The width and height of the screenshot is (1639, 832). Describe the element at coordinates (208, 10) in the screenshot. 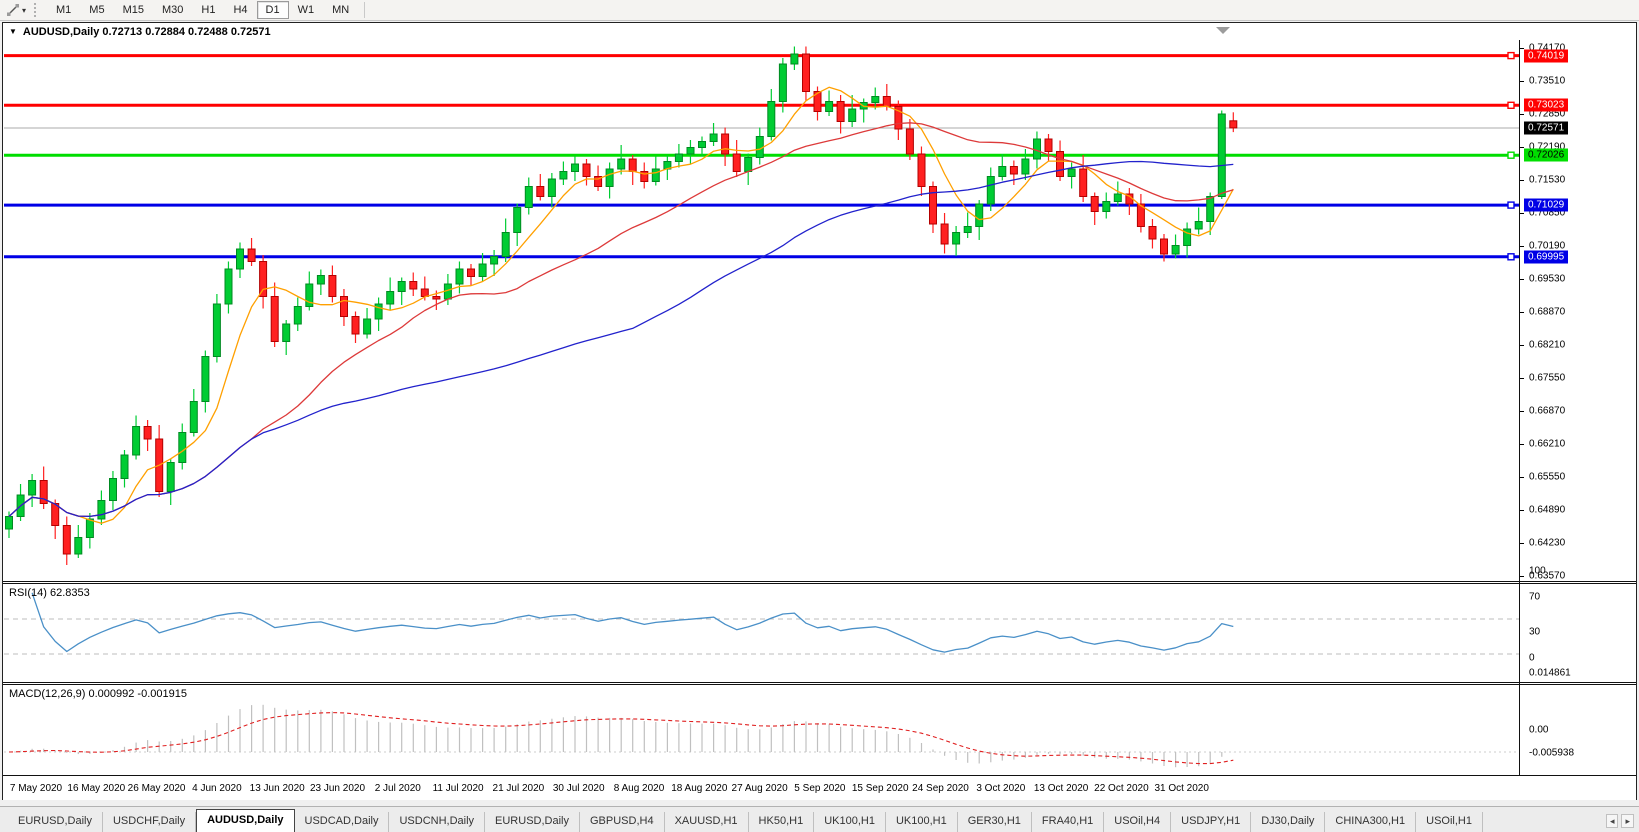

I see `timeframe-button-h1: H1` at that location.